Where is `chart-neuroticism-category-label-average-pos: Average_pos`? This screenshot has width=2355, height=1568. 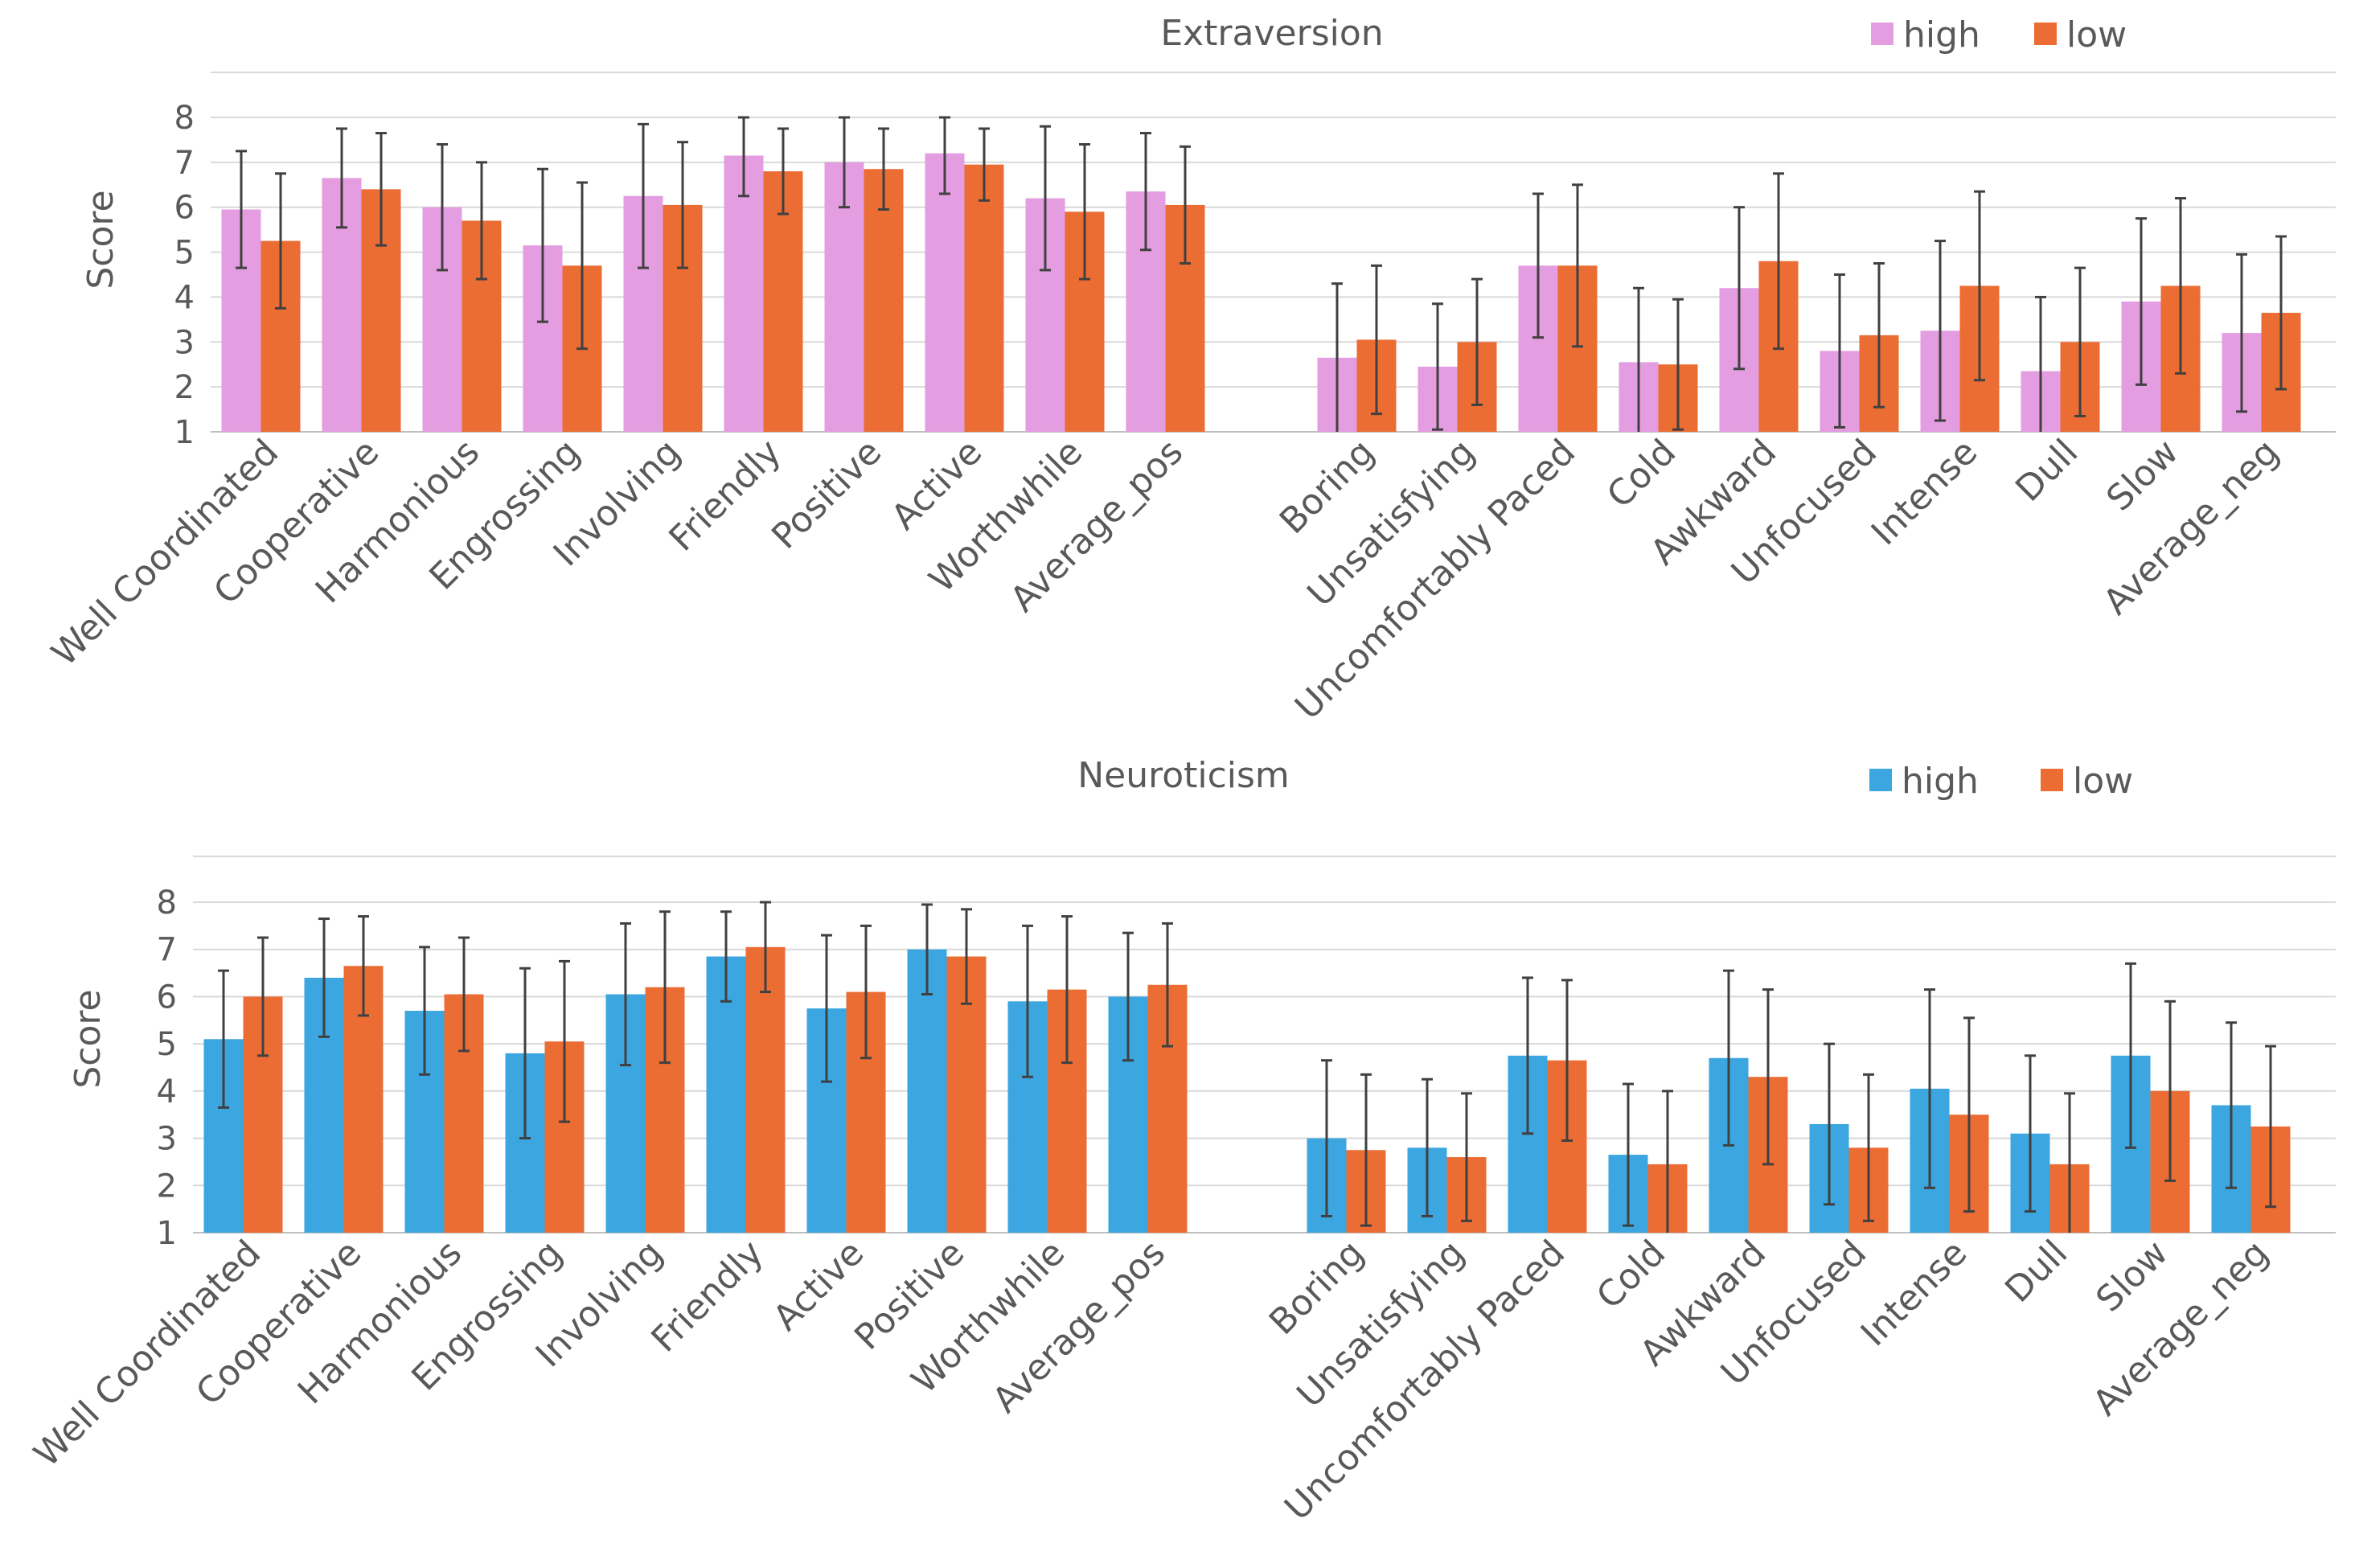 chart-neuroticism-category-label-average-pos: Average_pos is located at coordinates (1079, 1327).